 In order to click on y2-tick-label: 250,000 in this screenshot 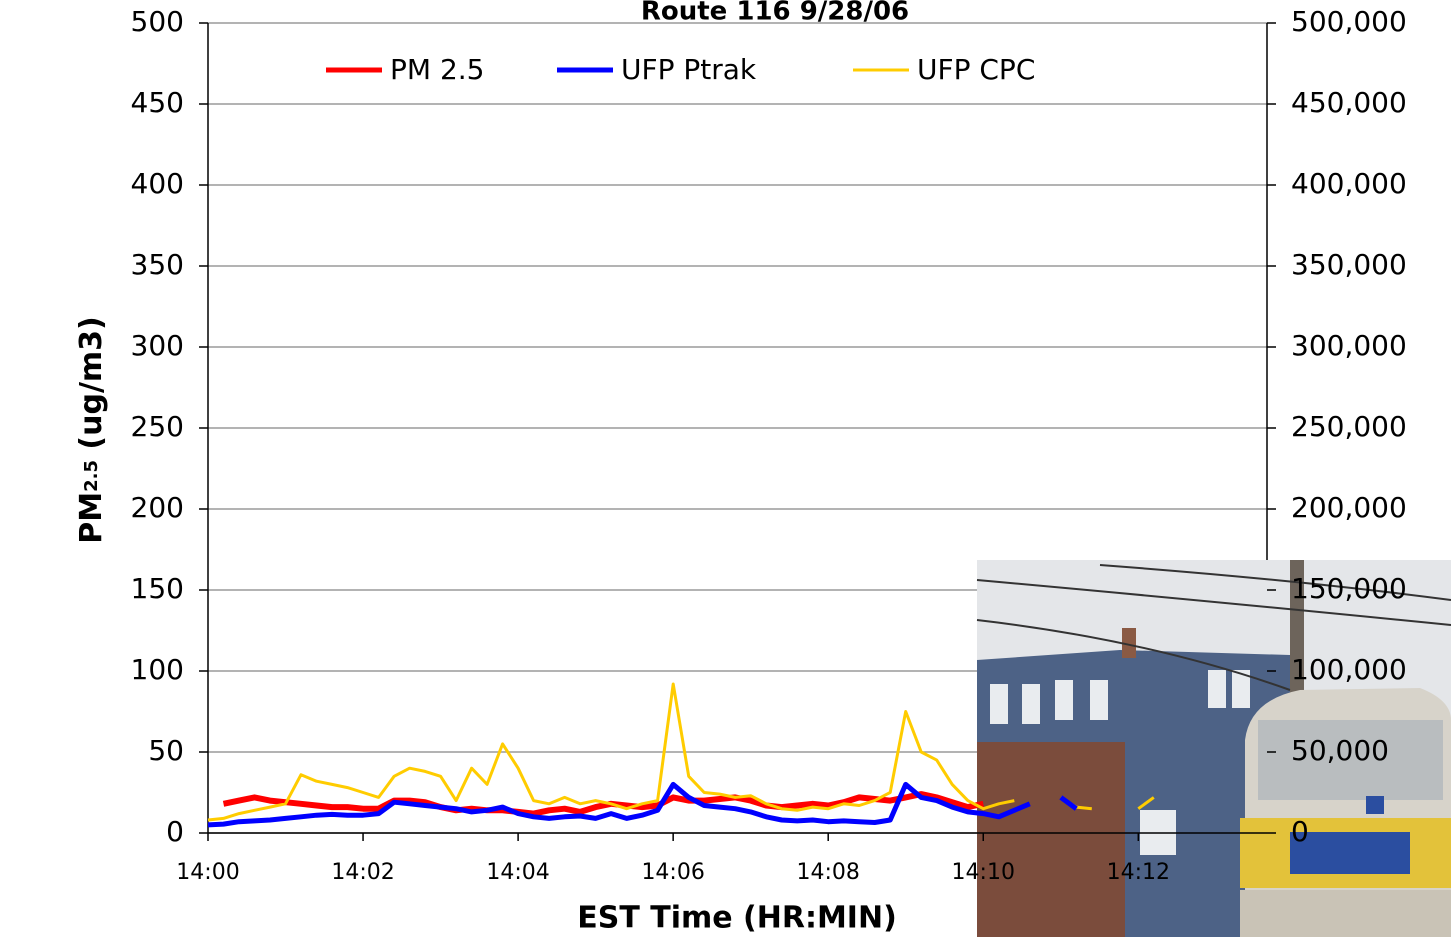, I will do `click(1349, 426)`.